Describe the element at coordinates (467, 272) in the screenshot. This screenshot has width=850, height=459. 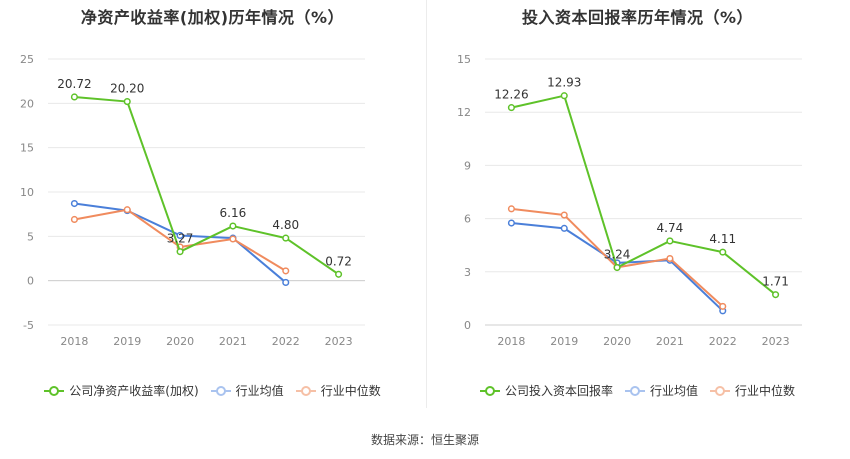
I see `y-tick-label: 3` at that location.